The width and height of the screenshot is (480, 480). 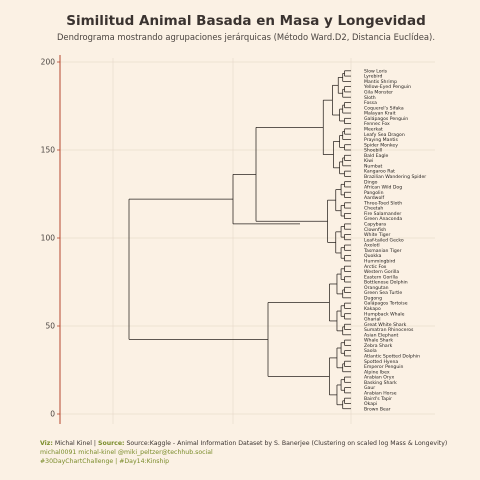 I want to click on leaf-label: Tasmanian Tiger, so click(x=382, y=251).